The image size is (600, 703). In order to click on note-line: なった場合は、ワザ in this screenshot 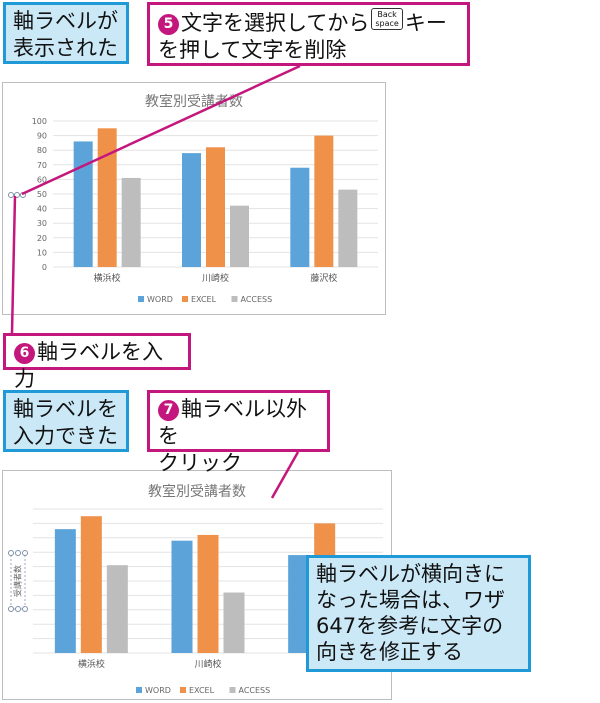, I will do `click(410, 600)`.